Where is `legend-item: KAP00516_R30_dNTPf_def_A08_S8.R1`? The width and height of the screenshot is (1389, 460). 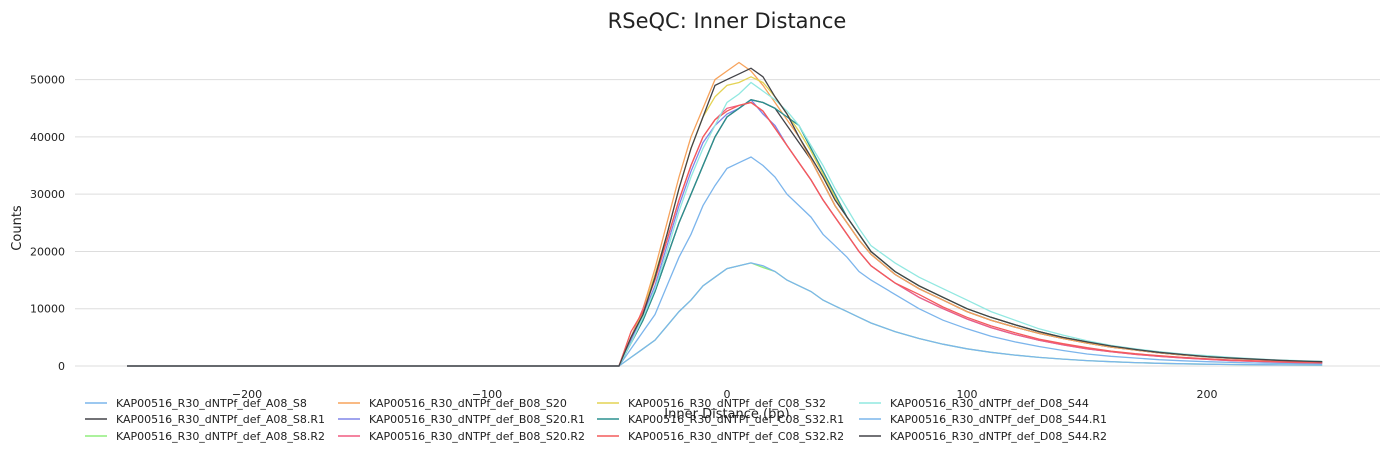 legend-item: KAP00516_R30_dNTPf_def_A08_S8.R1 is located at coordinates (205, 419).